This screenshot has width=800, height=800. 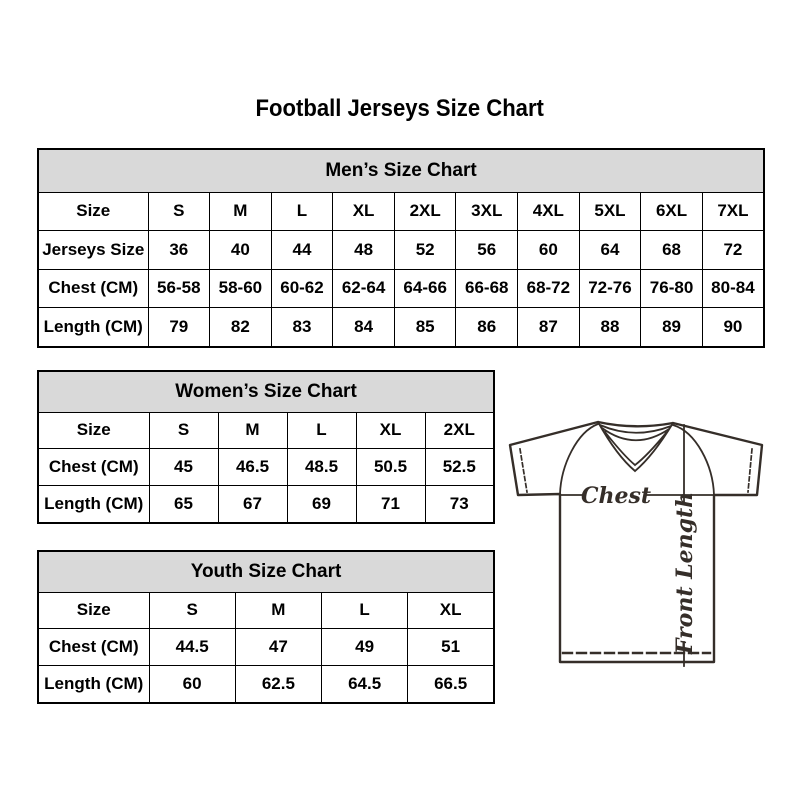 I want to click on table-header-row: Youth Size Chart, so click(x=266, y=571).